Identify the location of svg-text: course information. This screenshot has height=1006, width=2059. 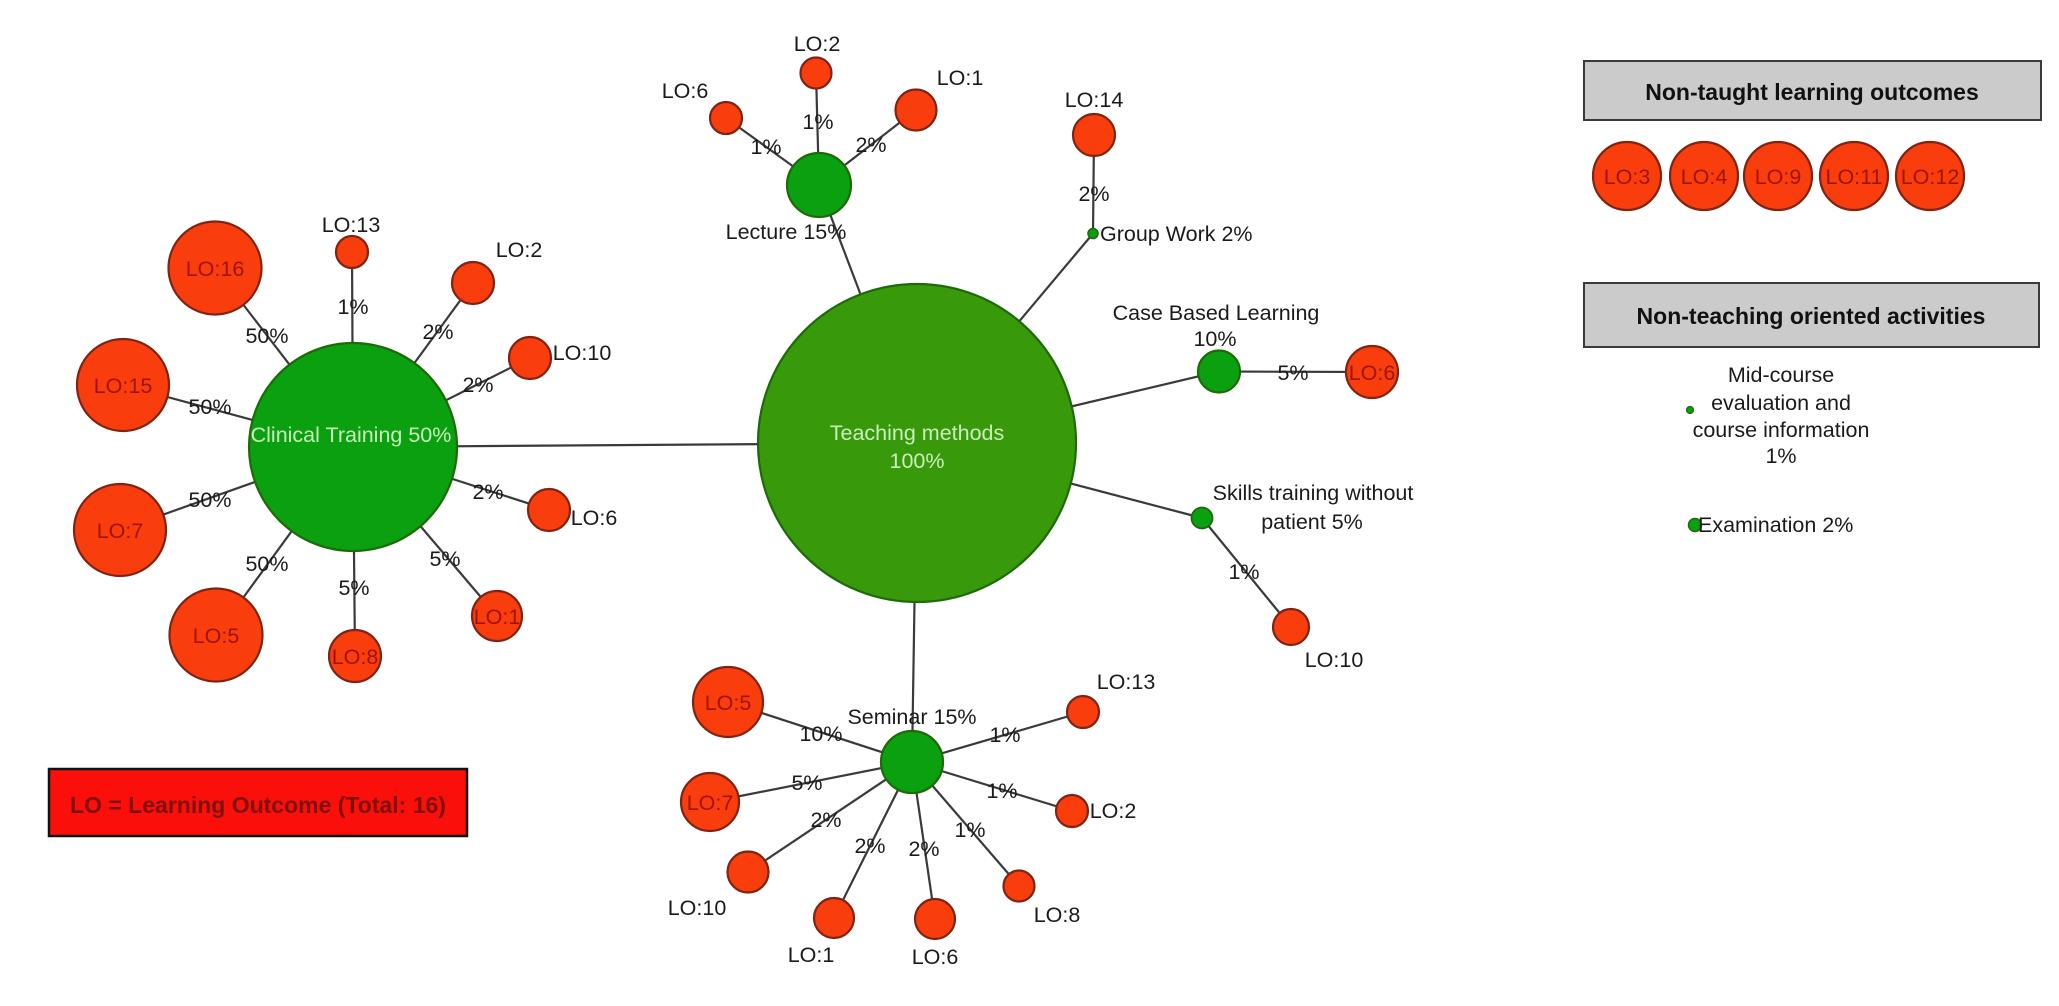
(1781, 430).